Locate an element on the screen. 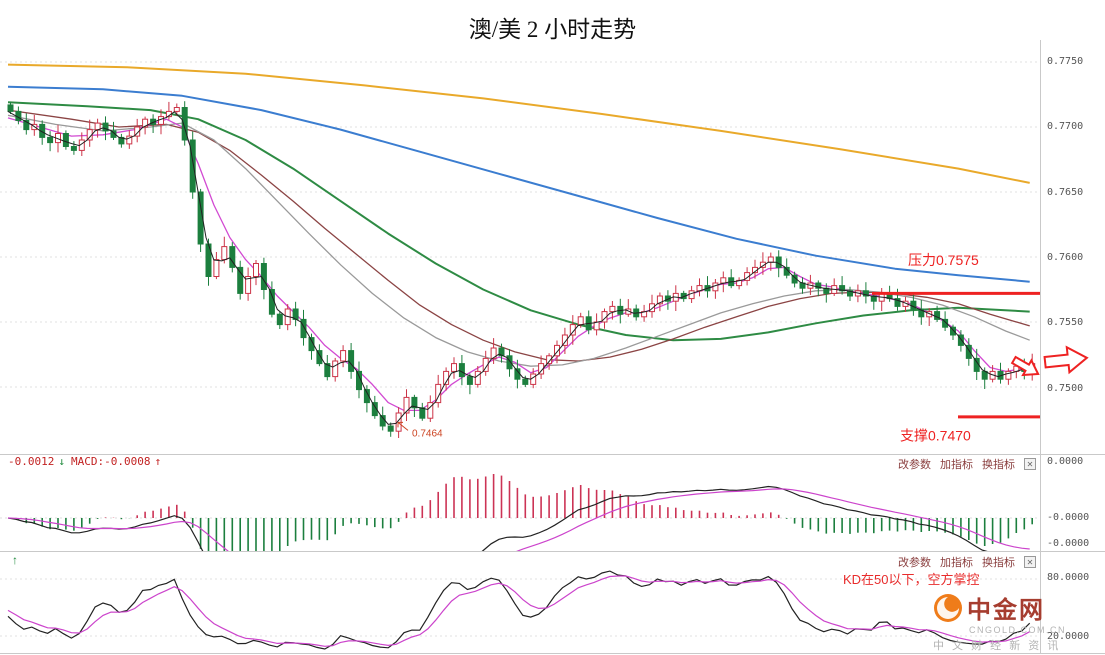 This screenshot has height=655, width=1105. price-tick: 0.7700 is located at coordinates (1065, 126).